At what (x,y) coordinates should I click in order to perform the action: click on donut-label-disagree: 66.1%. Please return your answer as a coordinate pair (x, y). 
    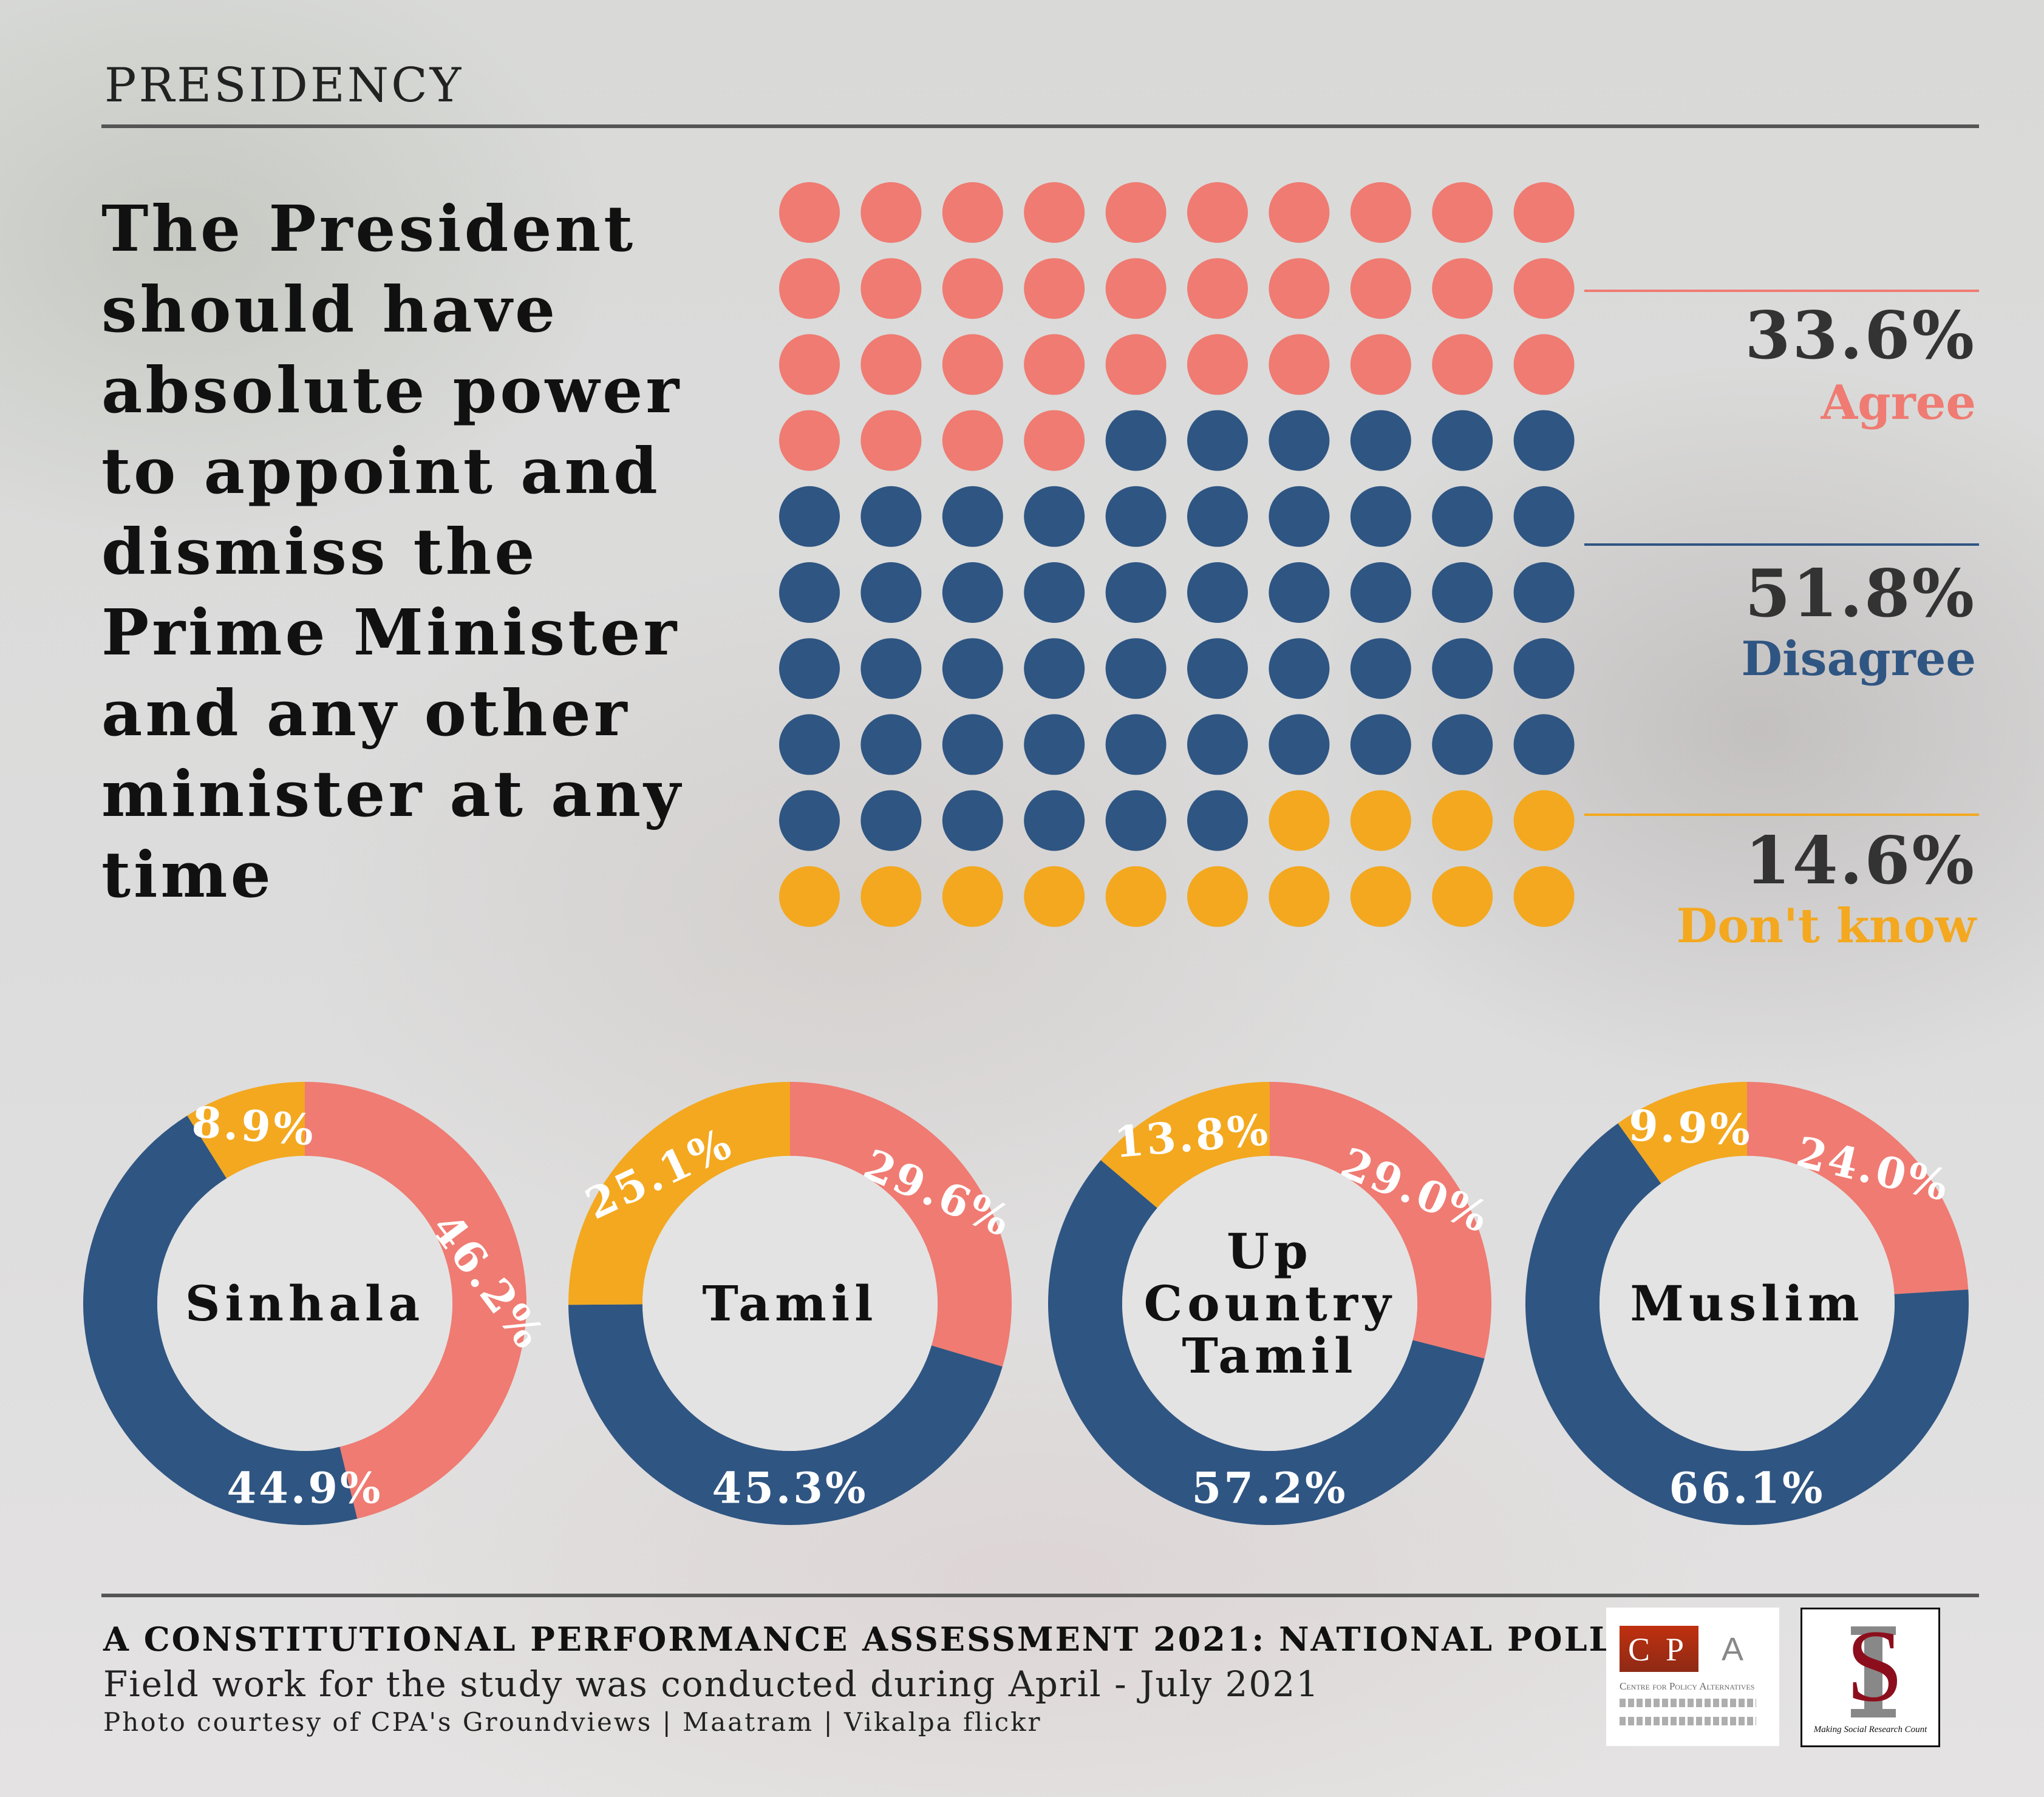
    Looking at the image, I should click on (1747, 1488).